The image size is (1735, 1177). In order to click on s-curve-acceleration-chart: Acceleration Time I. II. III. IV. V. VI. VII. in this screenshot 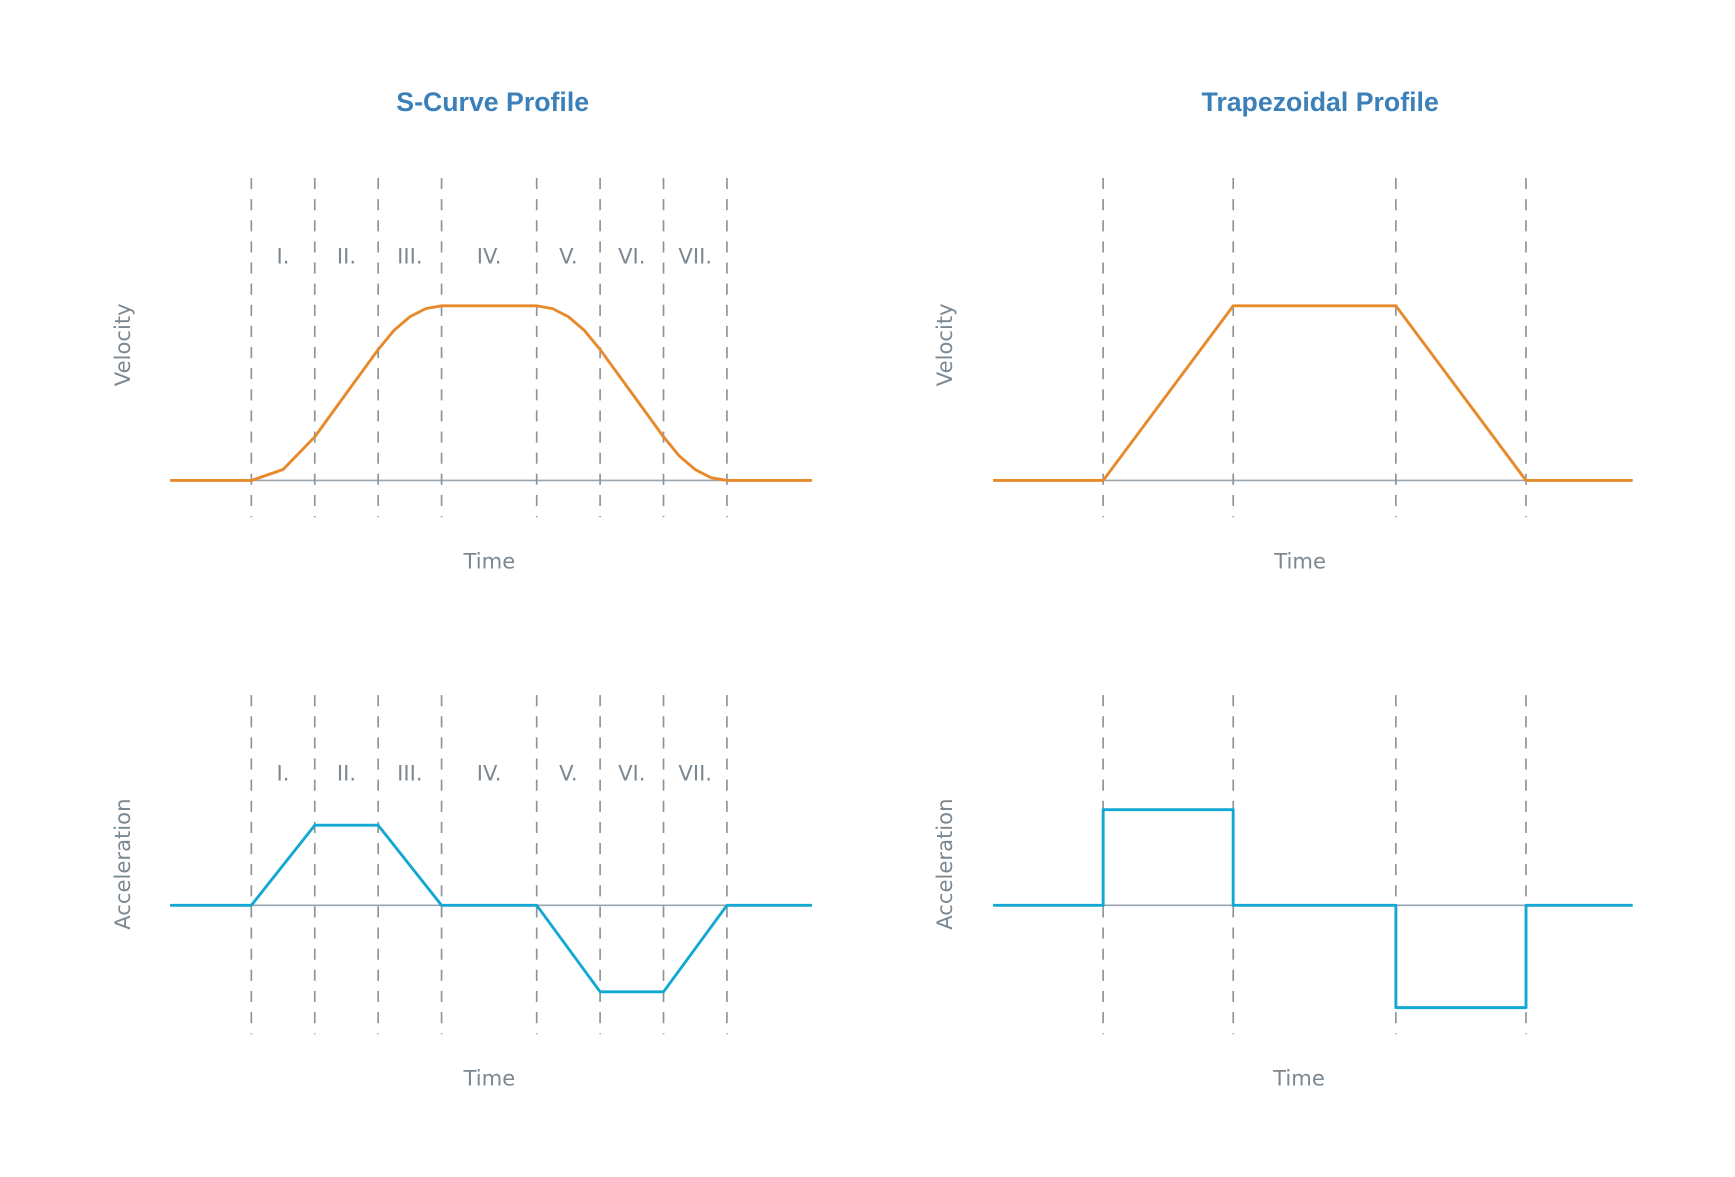, I will do `click(461, 892)`.